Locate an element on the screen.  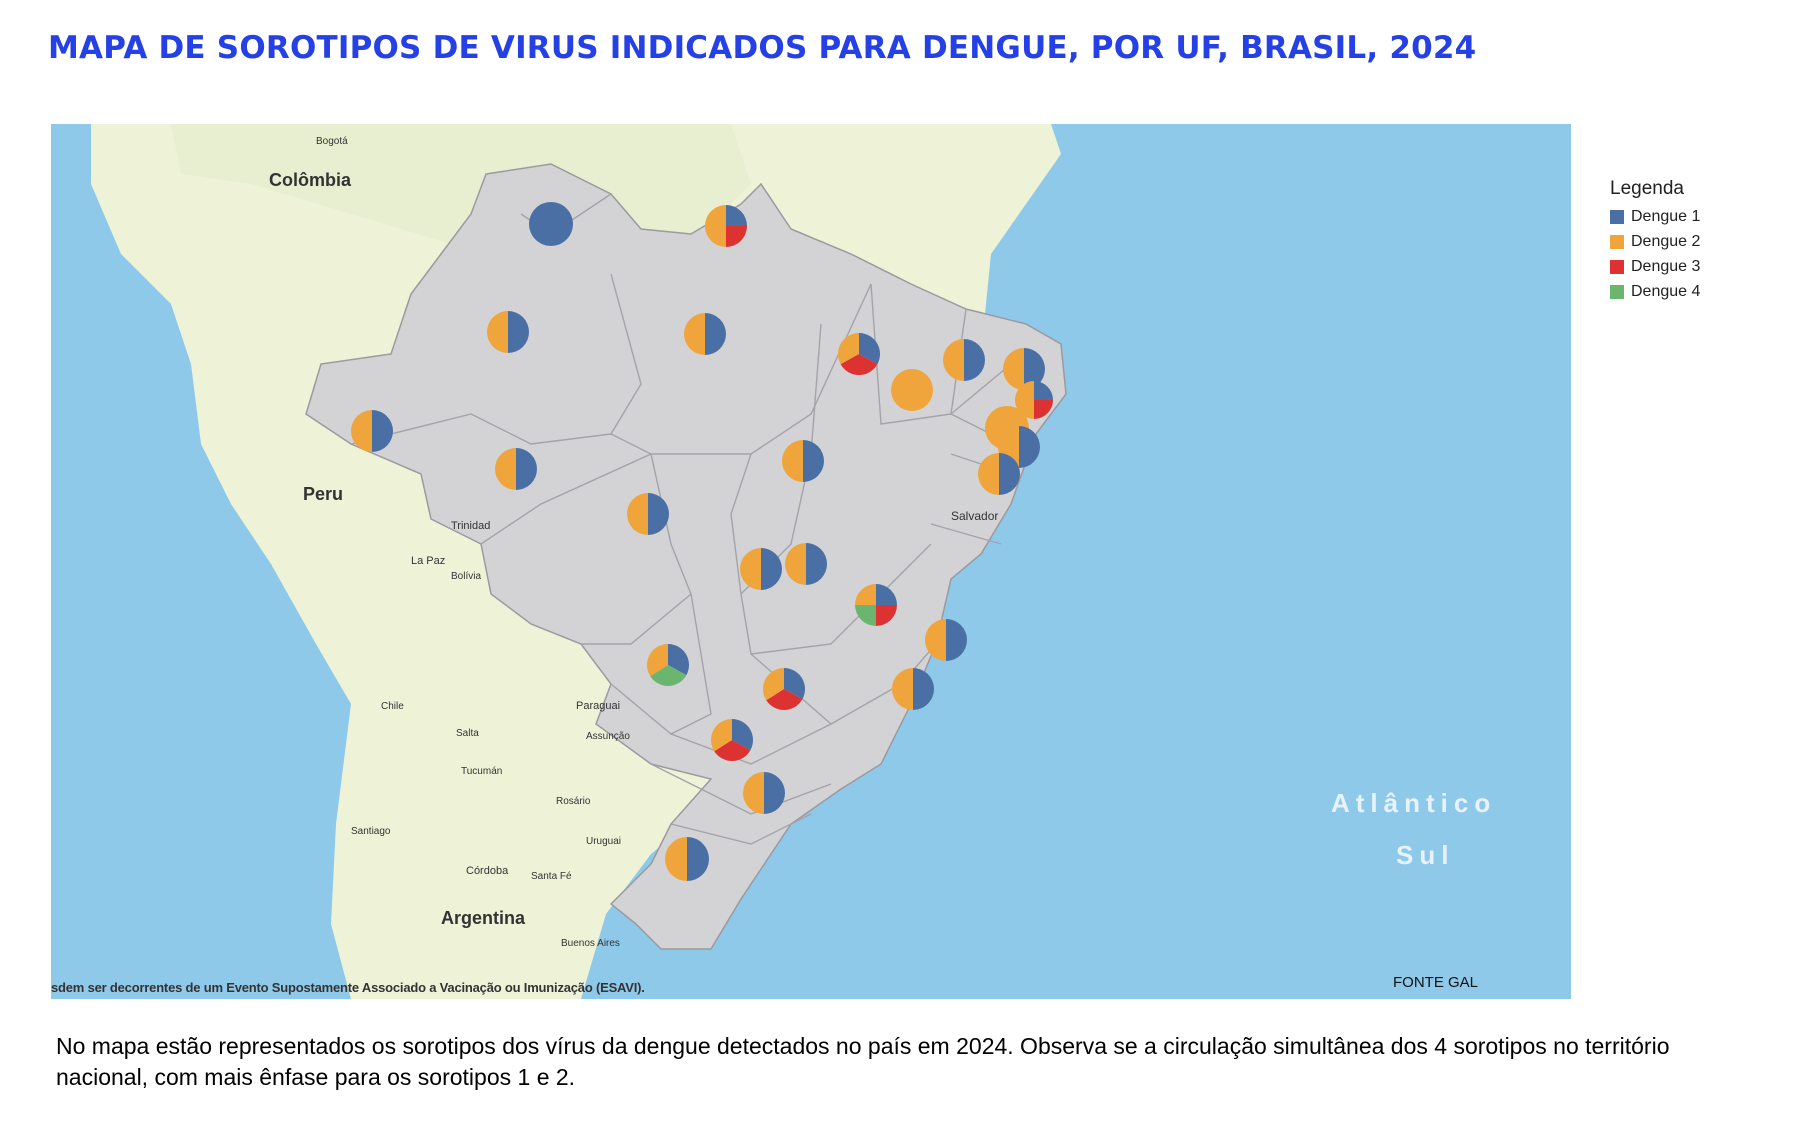
label-paraguai: Paraguai is located at coordinates (598, 706).